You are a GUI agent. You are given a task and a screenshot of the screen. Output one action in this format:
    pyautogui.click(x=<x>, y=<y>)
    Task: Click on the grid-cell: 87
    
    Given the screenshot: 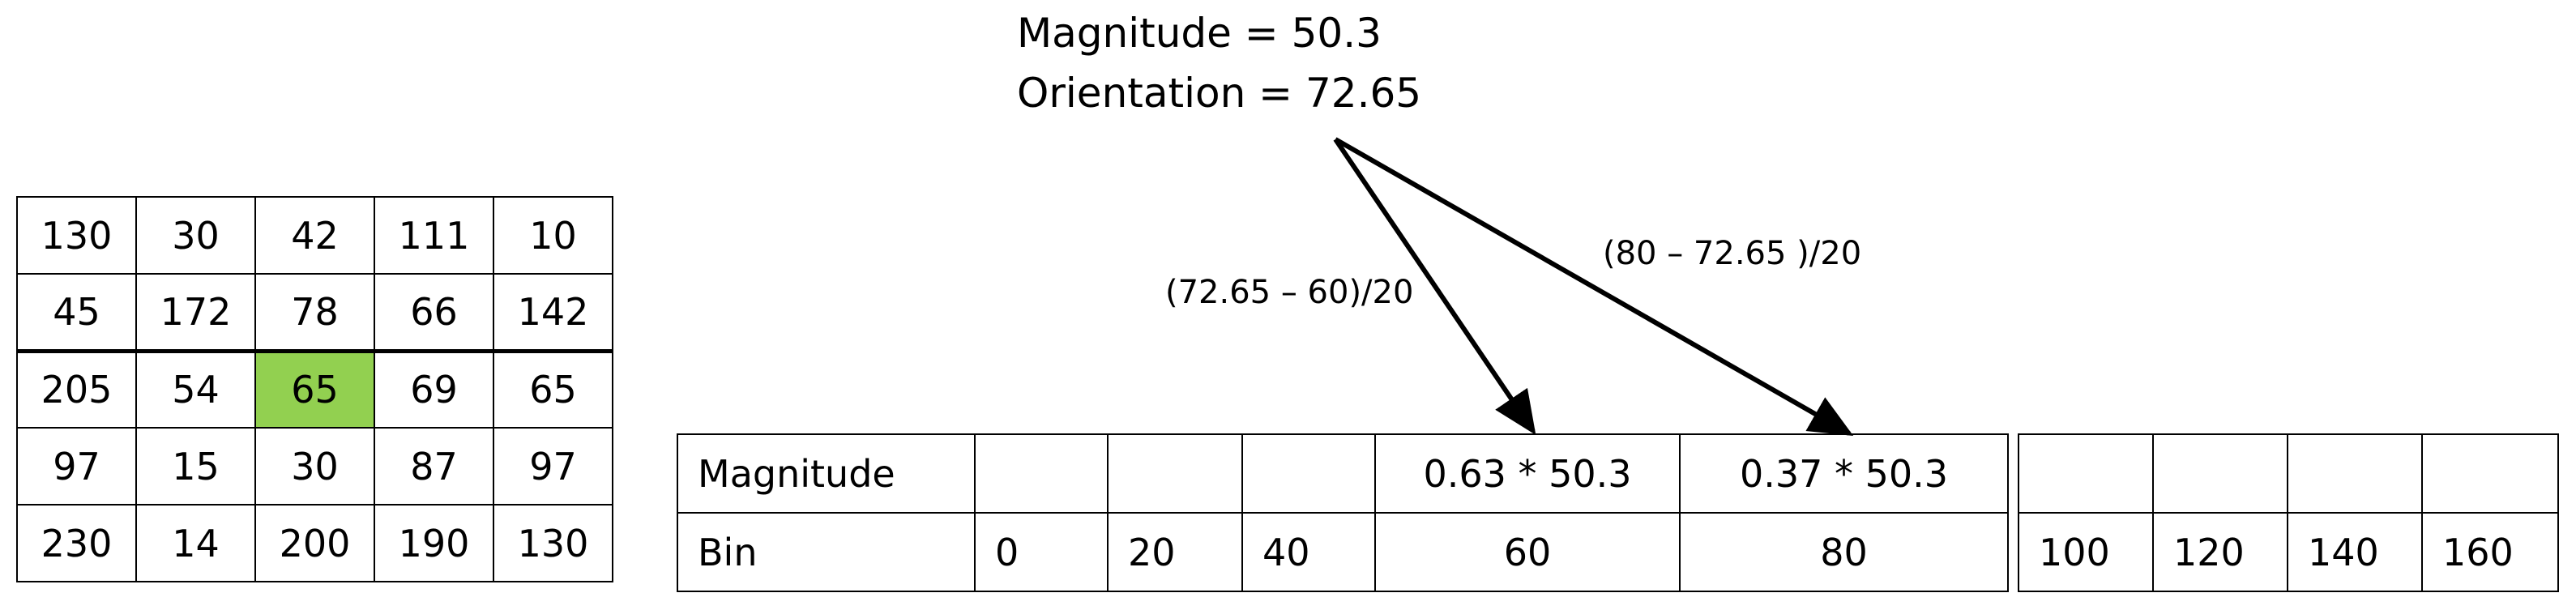 What is the action you would take?
    pyautogui.click(x=434, y=466)
    